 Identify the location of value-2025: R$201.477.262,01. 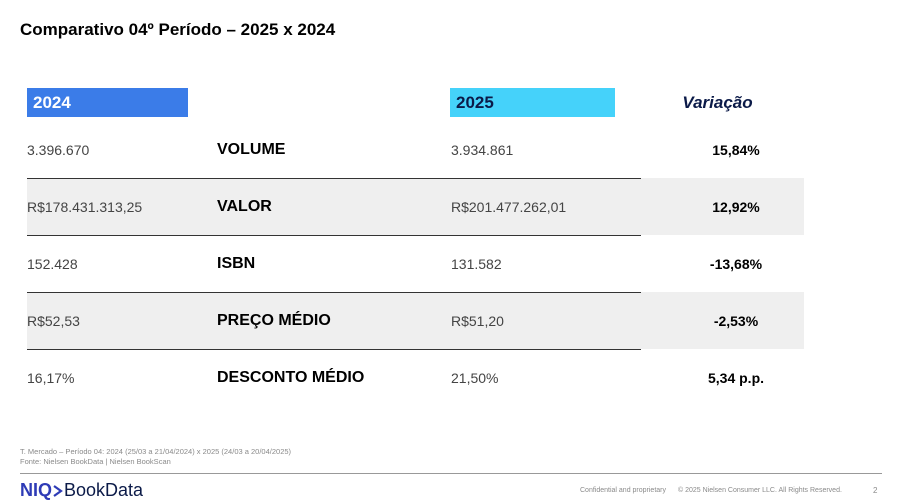
(509, 206).